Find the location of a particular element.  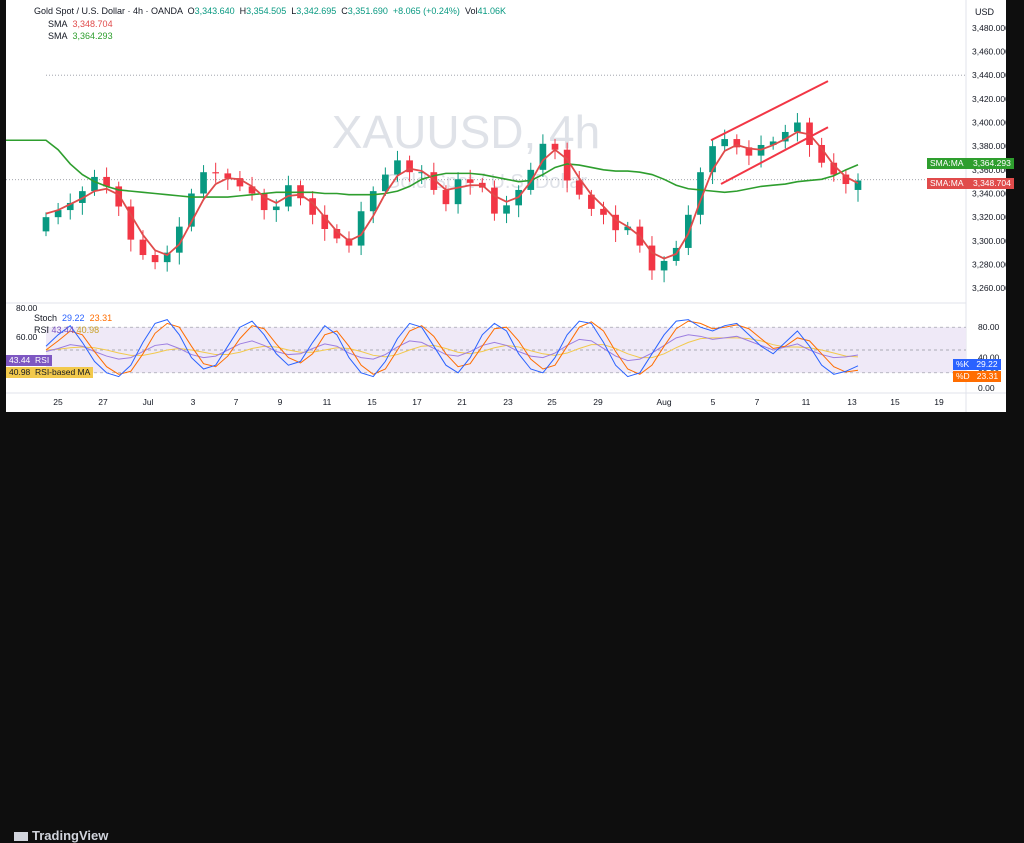

stoch-d-value: 23.31 is located at coordinates (101, 318).